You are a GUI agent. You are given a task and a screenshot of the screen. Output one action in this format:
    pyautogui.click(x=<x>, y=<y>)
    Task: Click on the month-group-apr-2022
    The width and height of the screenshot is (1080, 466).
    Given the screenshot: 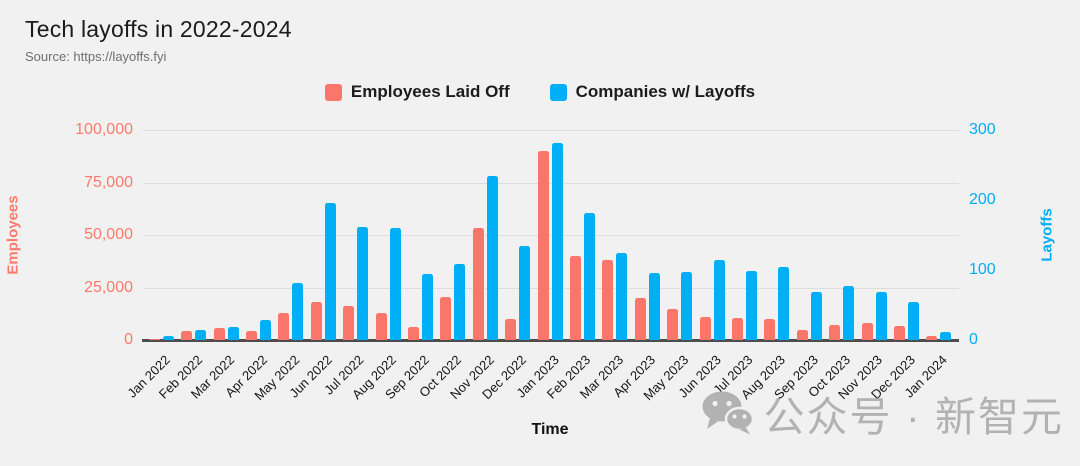 What is the action you would take?
    pyautogui.click(x=258, y=235)
    